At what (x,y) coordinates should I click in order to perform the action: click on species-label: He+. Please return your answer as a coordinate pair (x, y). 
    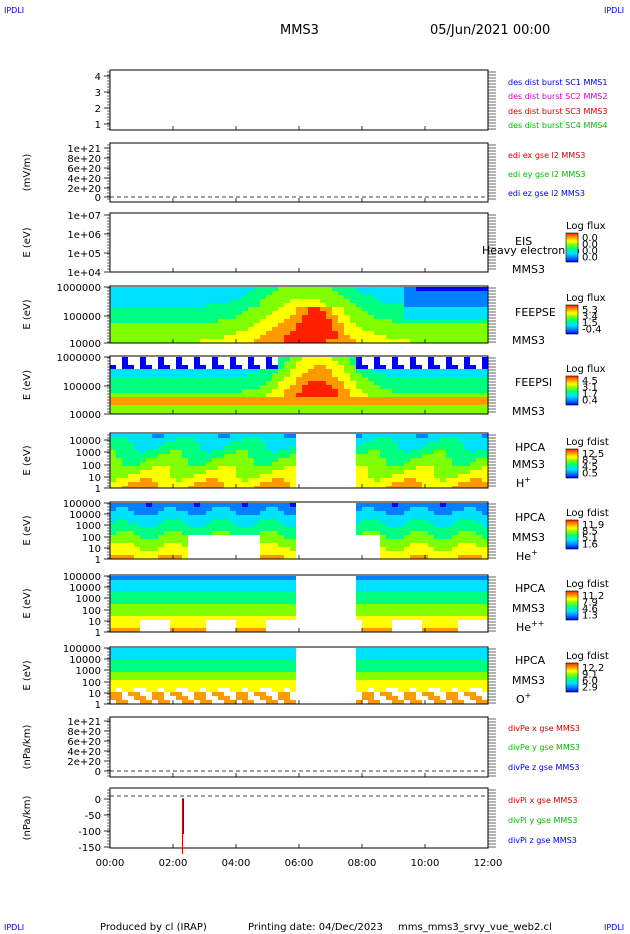
    Looking at the image, I should click on (527, 555).